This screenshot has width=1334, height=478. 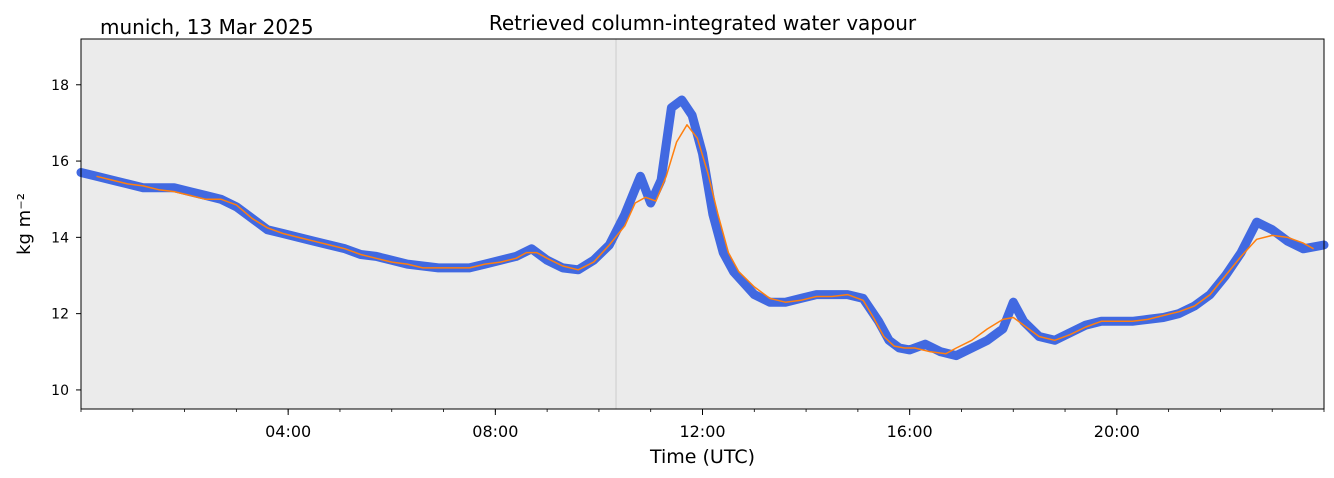 I want to click on y-axis-ticks: 10 12 14 16 18, so click(x=66, y=238).